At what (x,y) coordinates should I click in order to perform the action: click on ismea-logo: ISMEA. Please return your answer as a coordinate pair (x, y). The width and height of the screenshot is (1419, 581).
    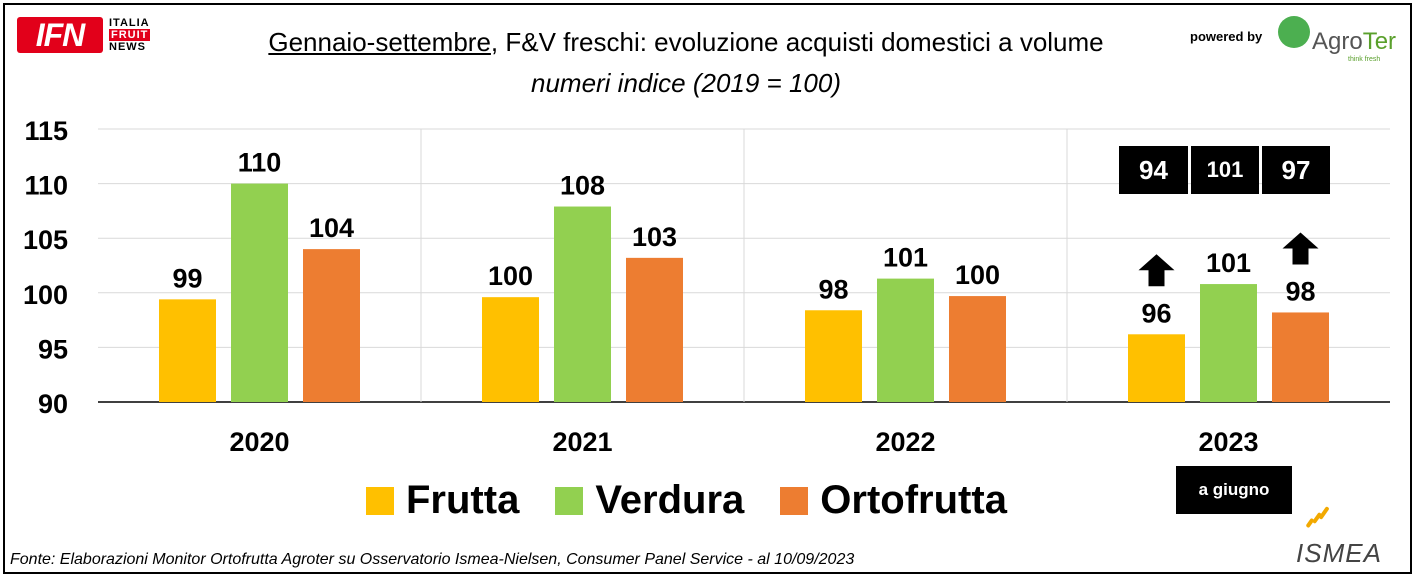
    Looking at the image, I should click on (1351, 535).